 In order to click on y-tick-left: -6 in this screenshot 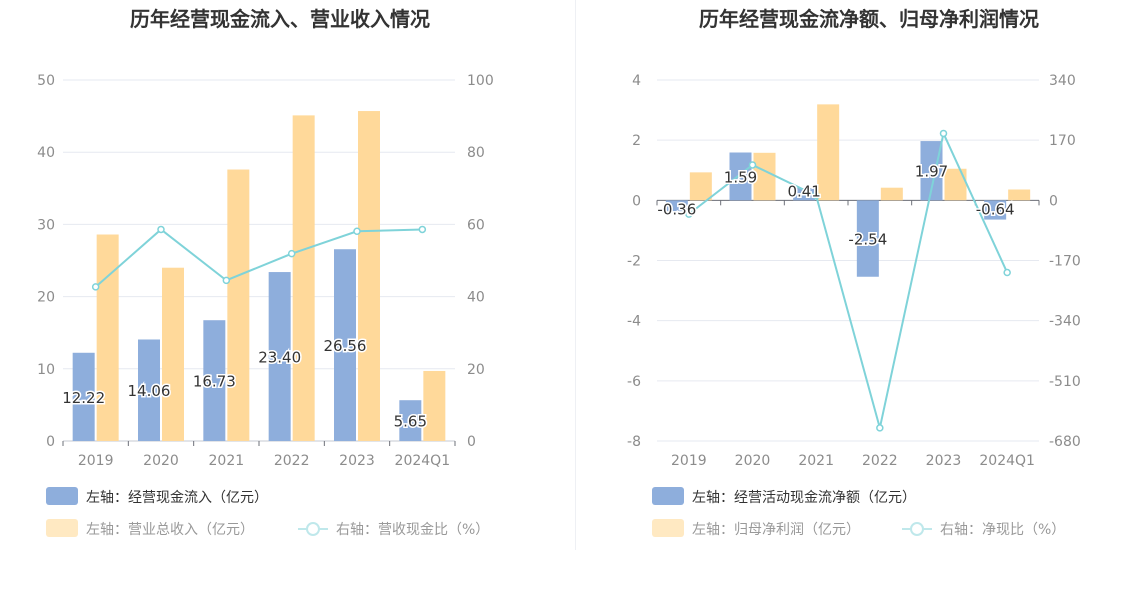, I will do `click(634, 382)`.